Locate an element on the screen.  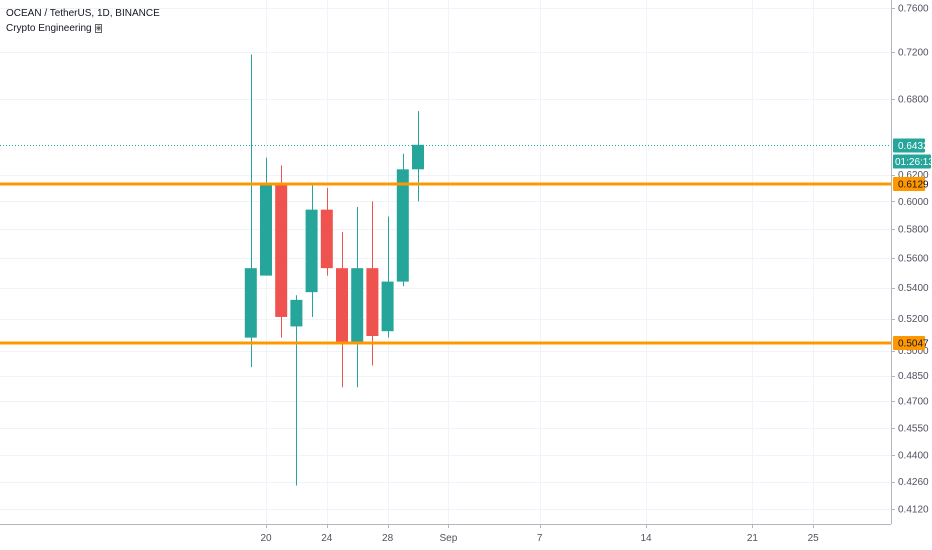
time-tick-label: 25 is located at coordinates (814, 538).